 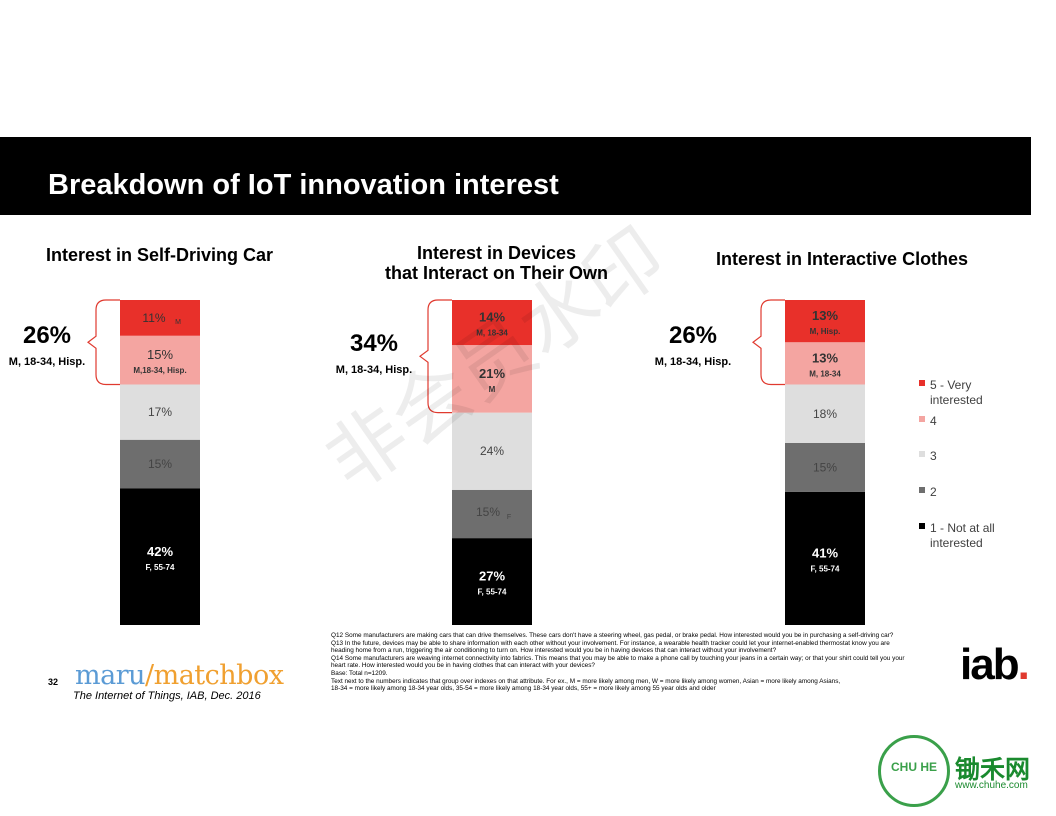 I want to click on chart-title-devices-line2: that Interact on Their Own, so click(x=496, y=273).